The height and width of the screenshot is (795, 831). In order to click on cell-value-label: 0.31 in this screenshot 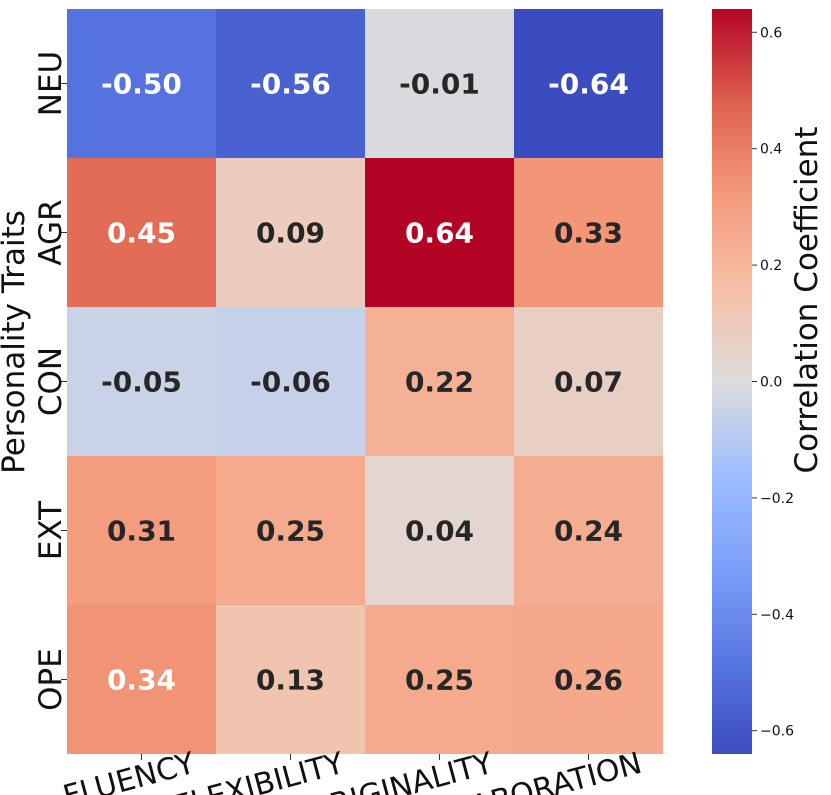, I will do `click(141, 531)`.